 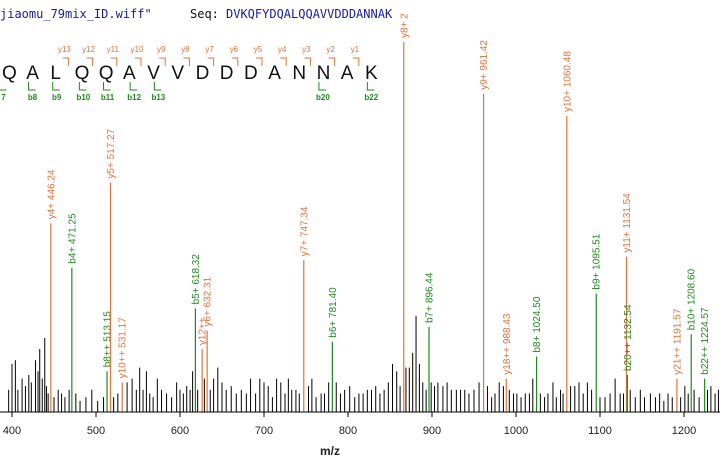 What do you see at coordinates (76, 14) in the screenshot?
I see `filename-text: jiaomu_79mix_ID.wiff"` at bounding box center [76, 14].